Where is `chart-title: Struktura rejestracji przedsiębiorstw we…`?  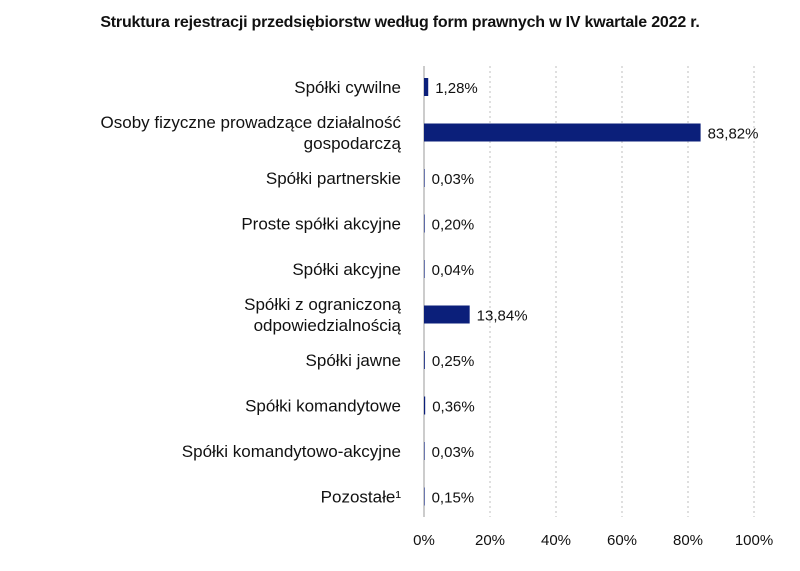
chart-title: Struktura rejestracji przedsiębiorstw we… is located at coordinates (400, 22).